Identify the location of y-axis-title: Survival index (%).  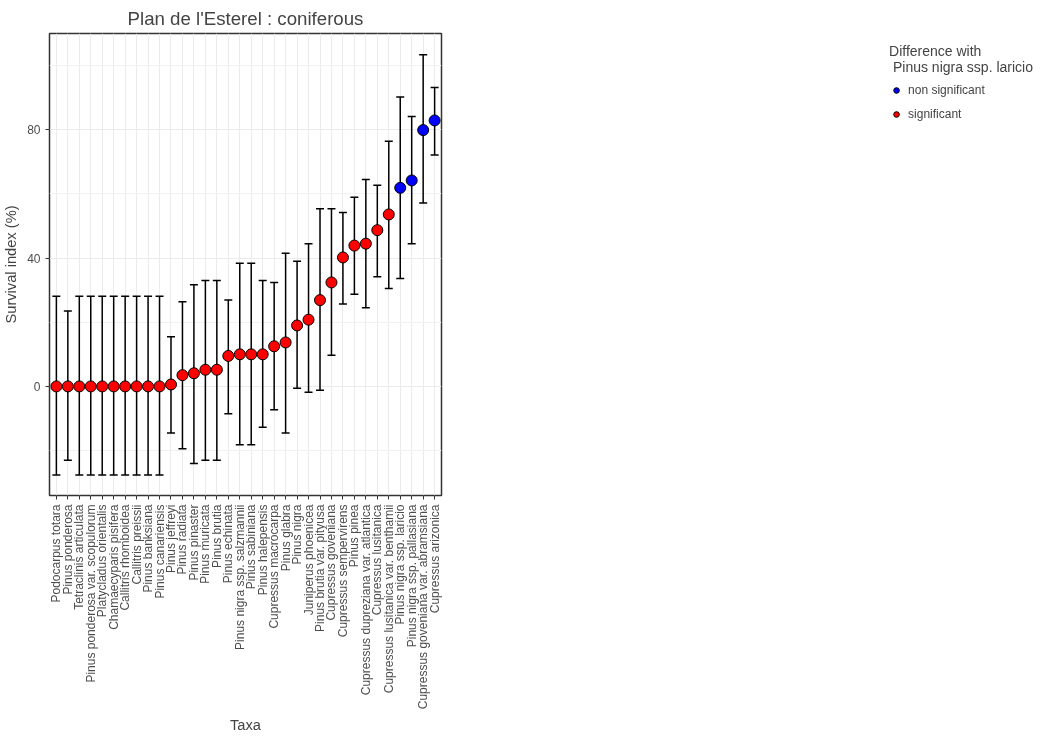
(11, 264).